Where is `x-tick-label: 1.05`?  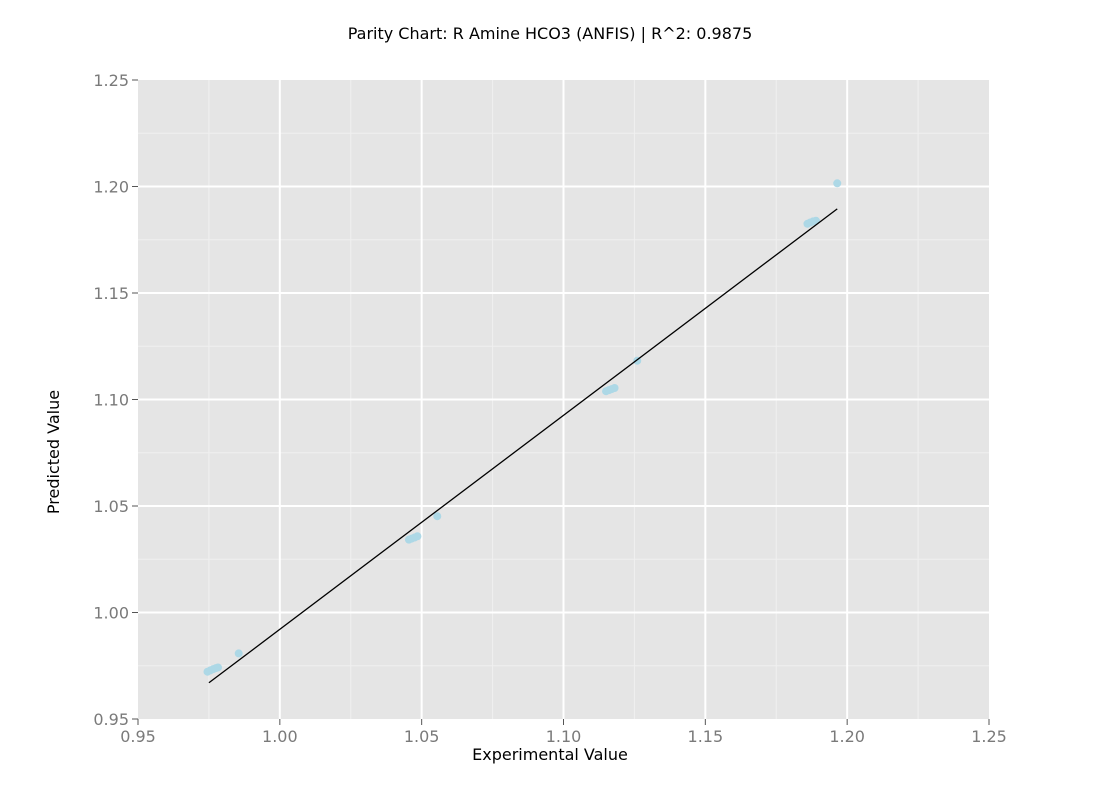 x-tick-label: 1.05 is located at coordinates (422, 736).